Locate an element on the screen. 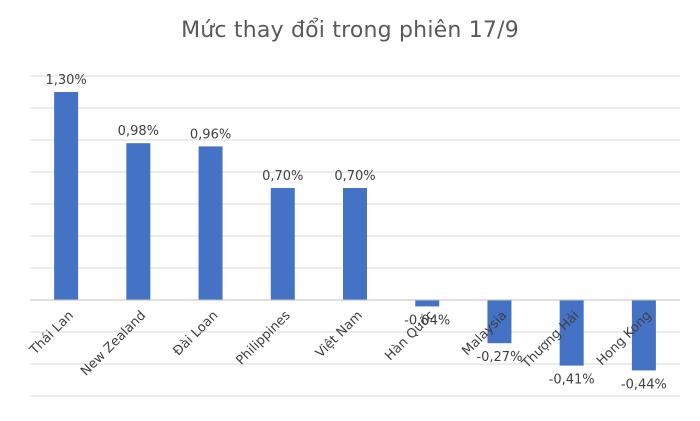 The image size is (700, 421). data-label: -0,44% is located at coordinates (644, 384).